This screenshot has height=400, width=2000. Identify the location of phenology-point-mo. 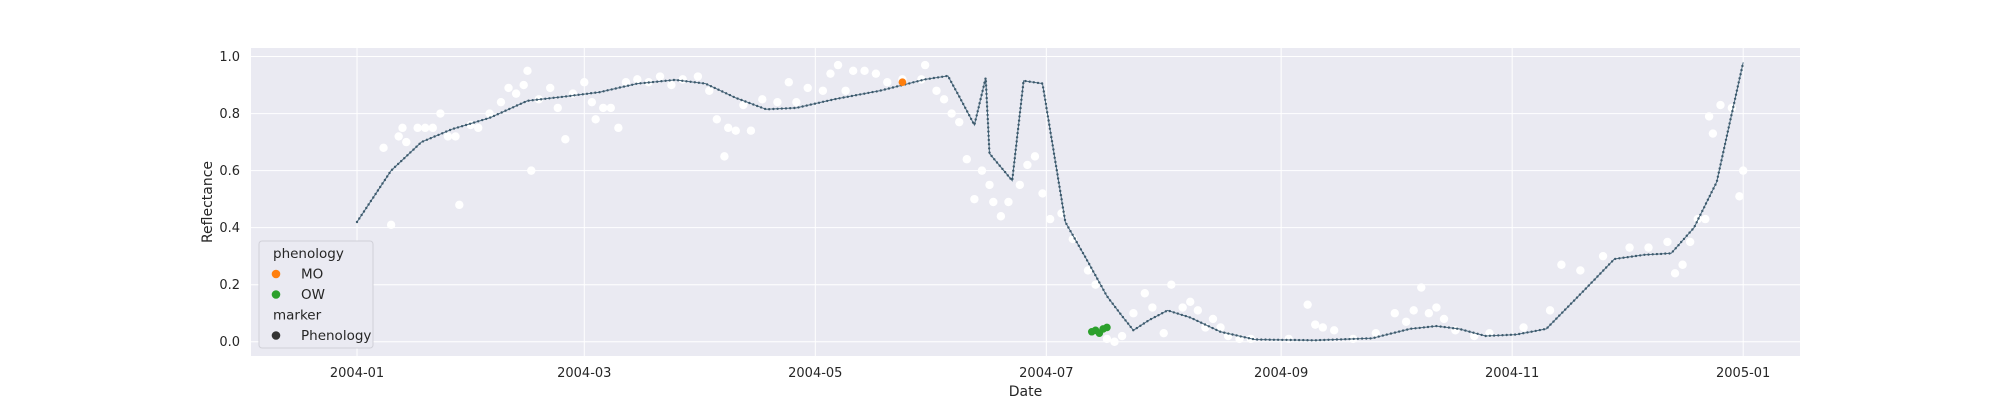
(902, 82).